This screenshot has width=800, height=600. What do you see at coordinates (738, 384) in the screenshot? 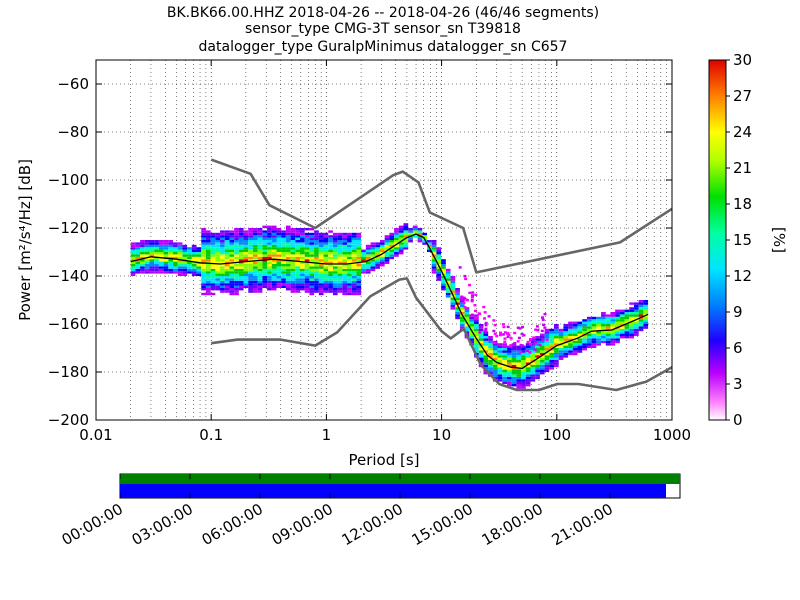
I see `colorbar-tick-label: 3` at bounding box center [738, 384].